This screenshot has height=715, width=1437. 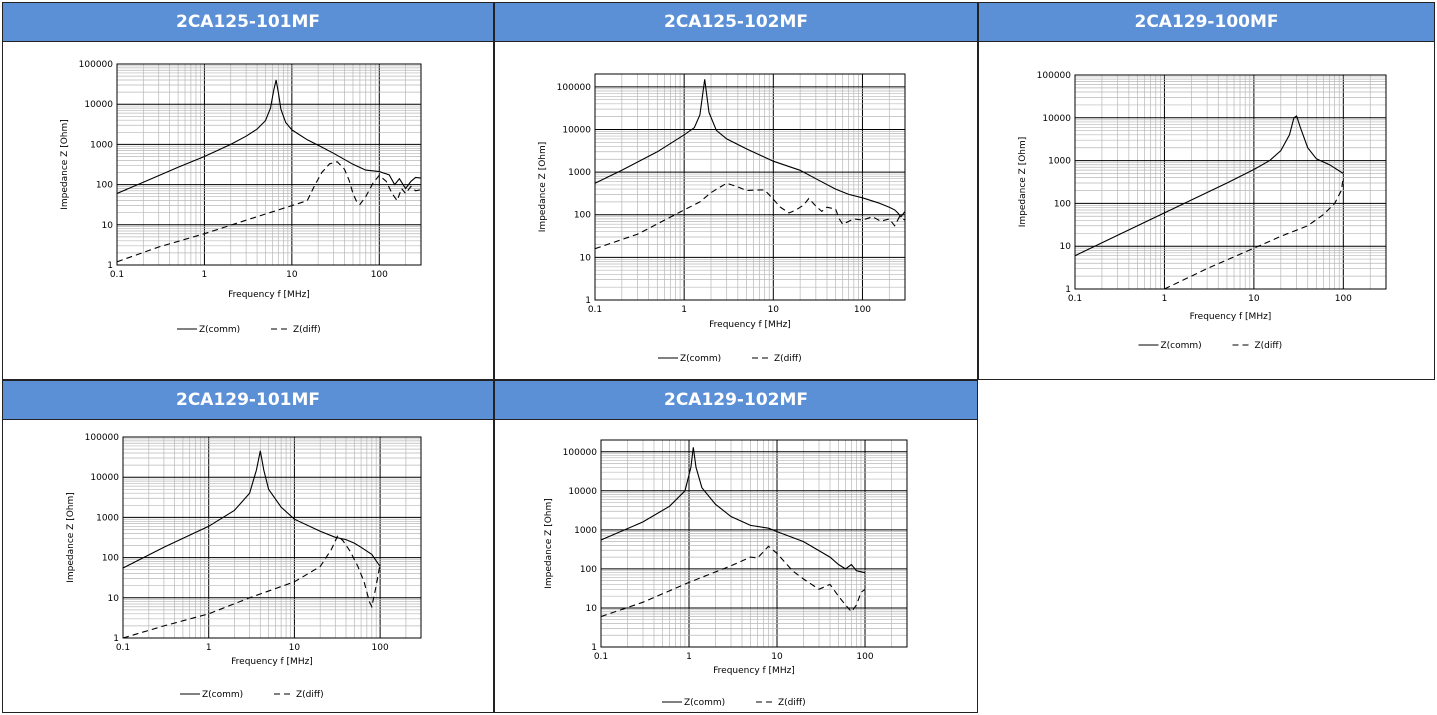 What do you see at coordinates (248, 22) in the screenshot?
I see `chart-title: 2CA125-101MF` at bounding box center [248, 22].